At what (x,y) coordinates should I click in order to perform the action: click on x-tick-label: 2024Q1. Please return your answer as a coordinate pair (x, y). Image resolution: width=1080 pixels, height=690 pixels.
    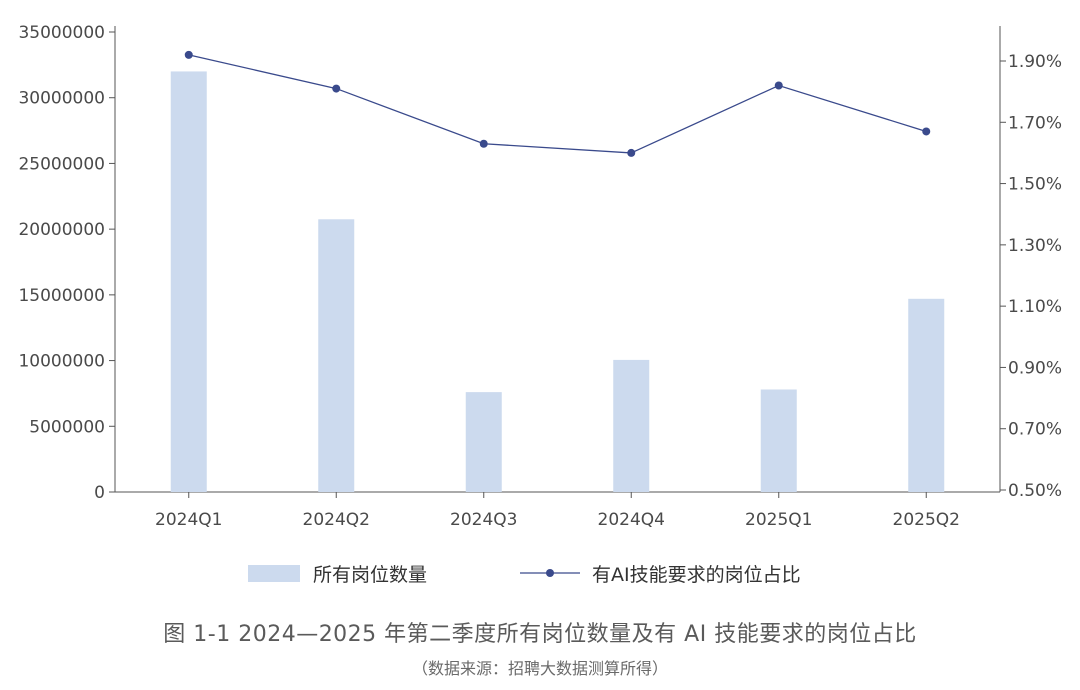
    Looking at the image, I should click on (188, 520).